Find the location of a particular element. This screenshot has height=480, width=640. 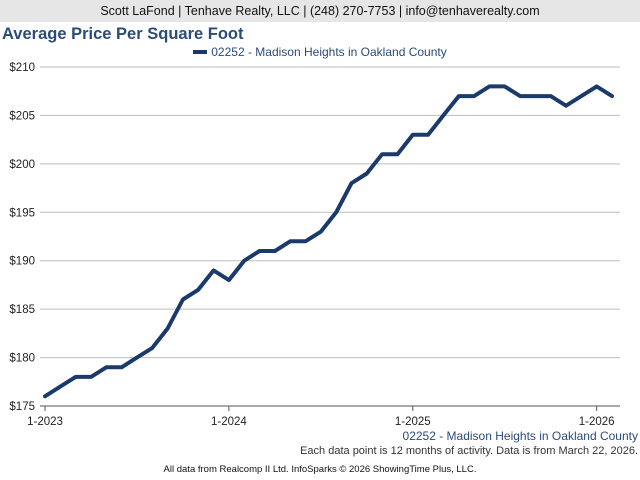

y-tick-label: $190 is located at coordinates (22, 262).